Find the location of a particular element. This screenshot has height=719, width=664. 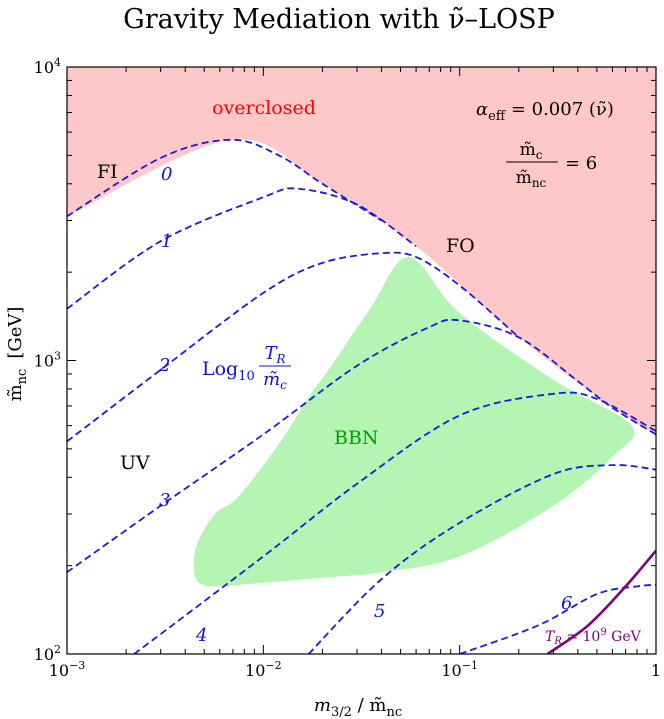

ratio-num-base: m̃ is located at coordinates (528, 150).